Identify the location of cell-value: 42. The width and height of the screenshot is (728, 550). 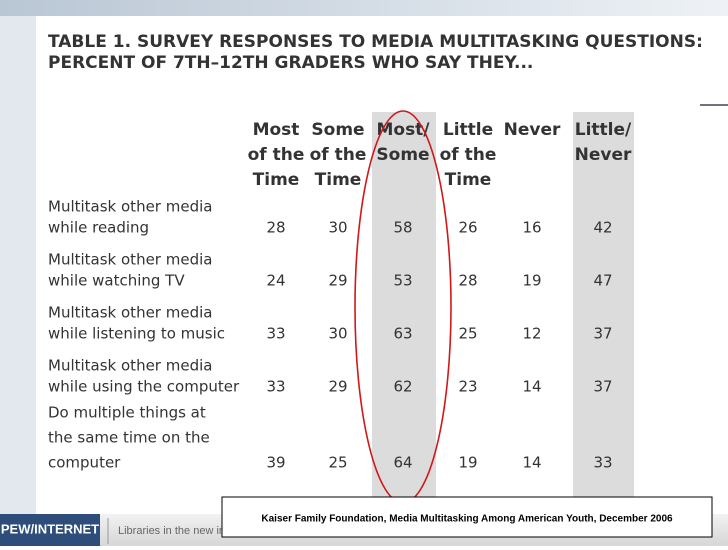
(602, 228).